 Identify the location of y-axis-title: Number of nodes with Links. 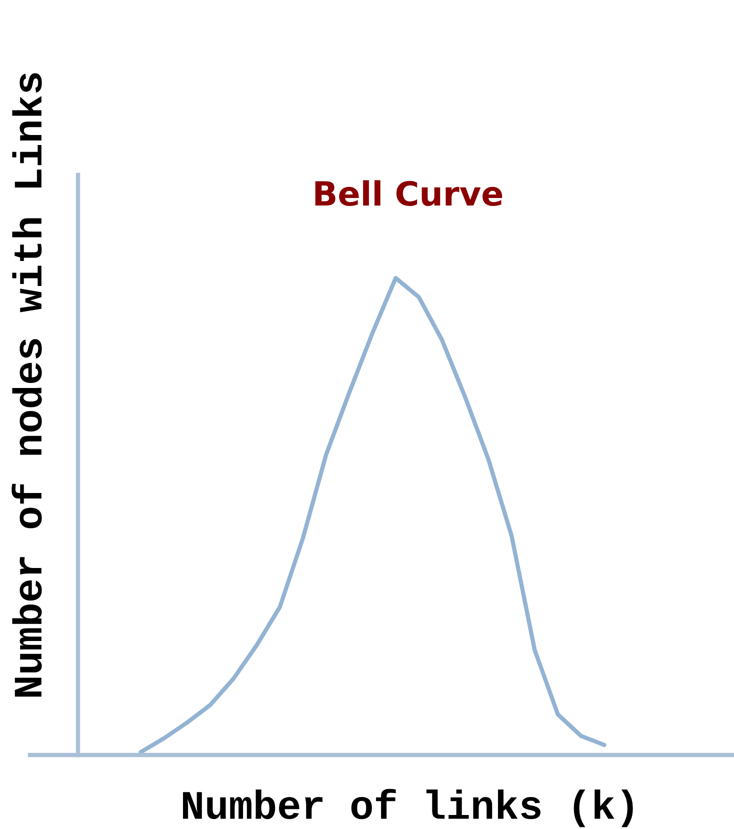
(27, 385).